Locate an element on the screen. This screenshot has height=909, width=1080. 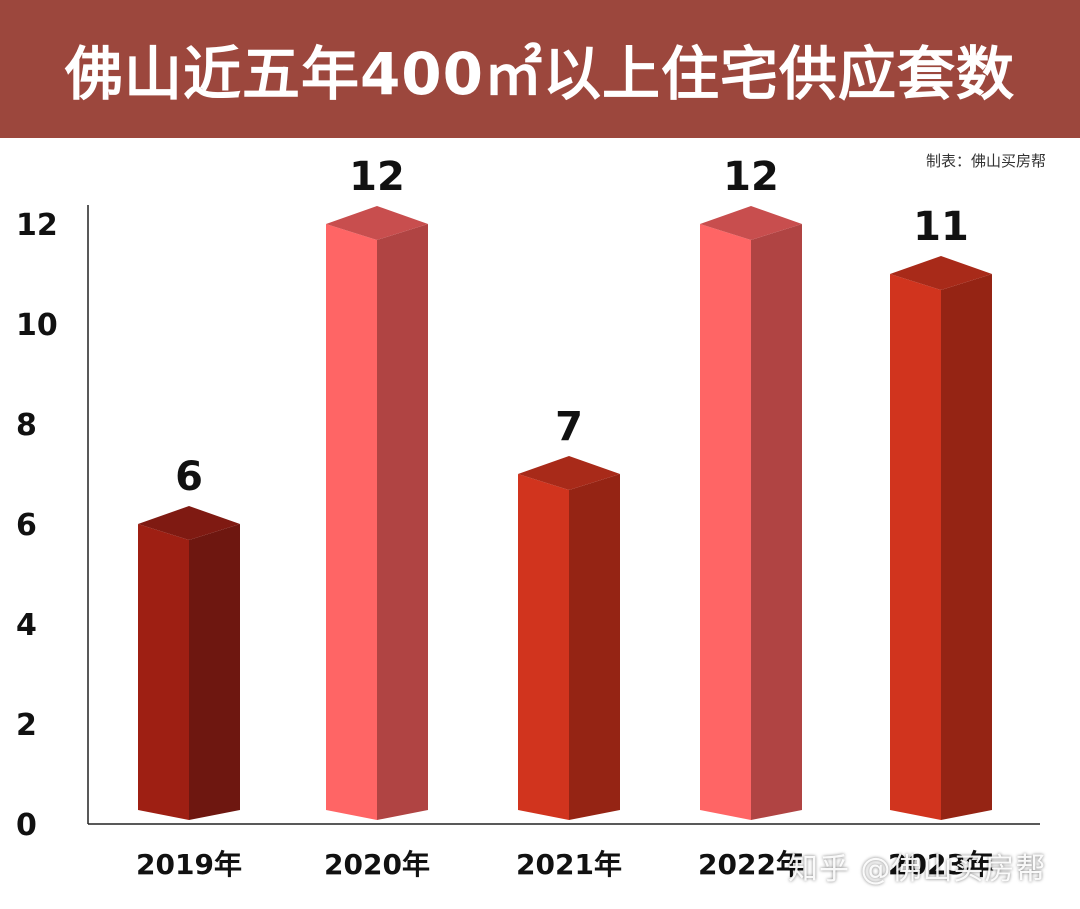
bar-data-label: 6 is located at coordinates (189, 477).